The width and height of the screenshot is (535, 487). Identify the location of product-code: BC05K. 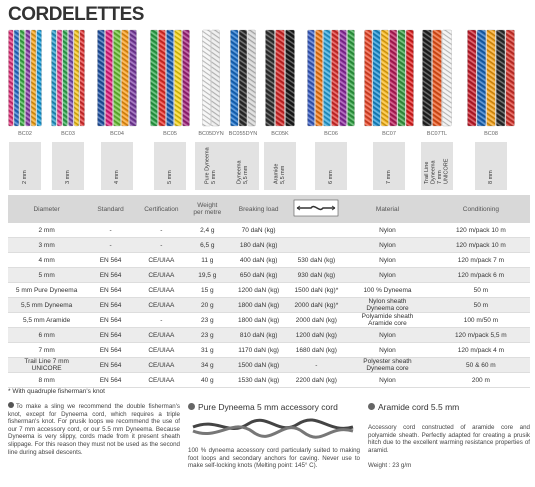
(280, 134).